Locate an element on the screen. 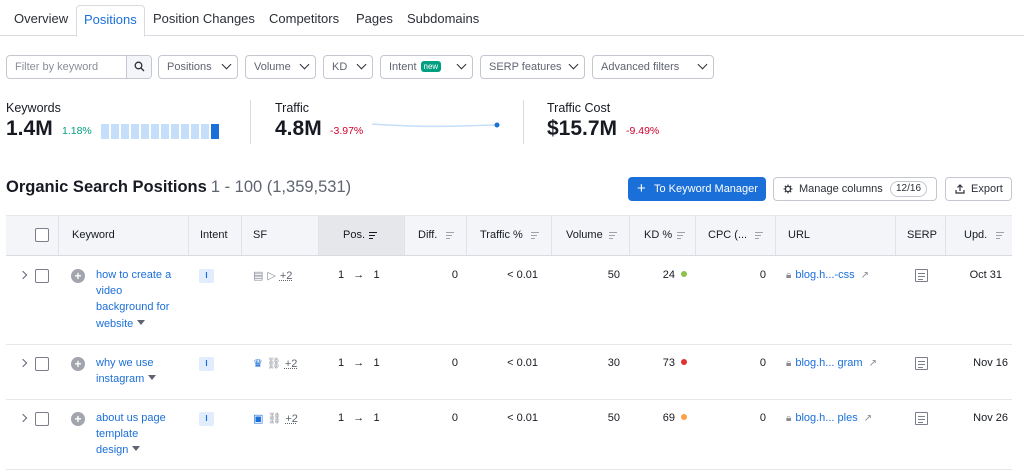 Image resolution: width=1024 pixels, height=472 pixels. column-header-serp: SERP is located at coordinates (920, 235).